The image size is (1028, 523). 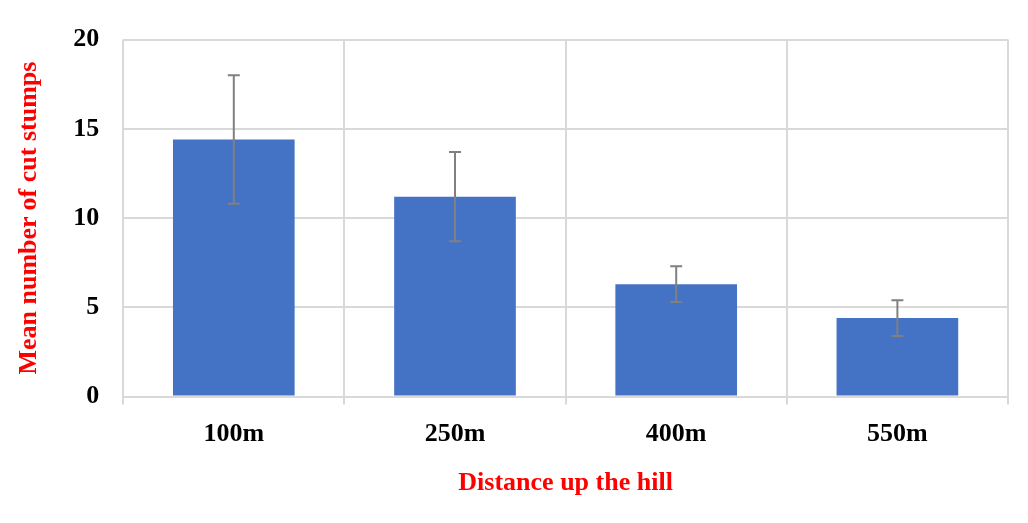 I want to click on y-tick-label: 20, so click(x=86, y=38).